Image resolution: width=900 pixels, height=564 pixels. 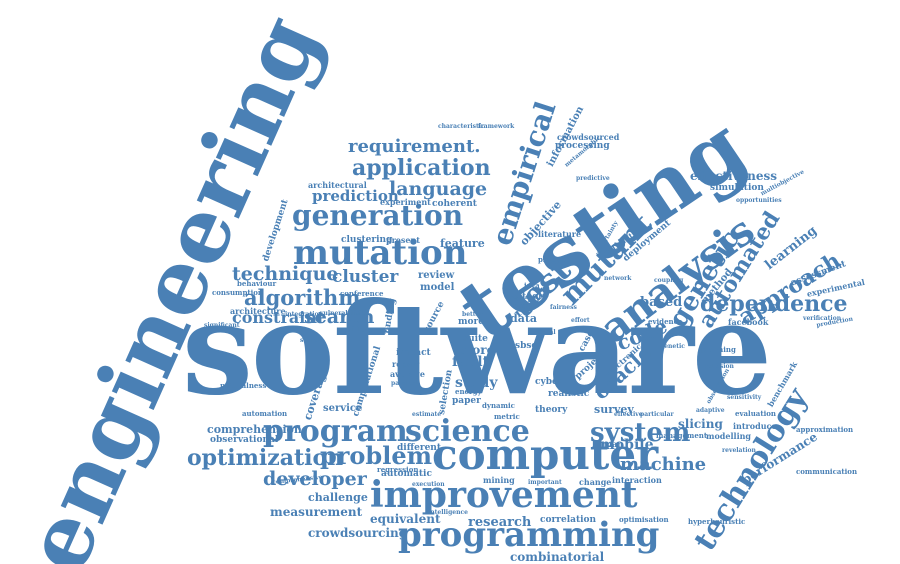 I want to click on word-conference: conference, so click(x=362, y=293).